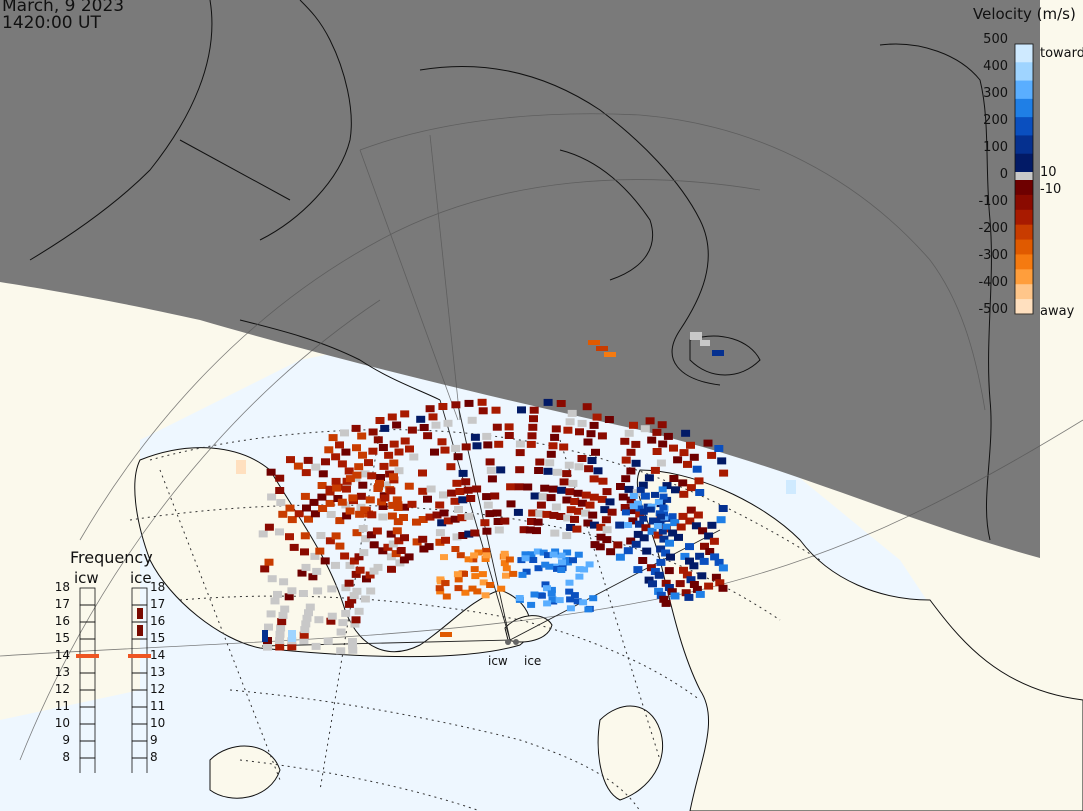 The height and width of the screenshot is (811, 1083). What do you see at coordinates (1003, 174) in the screenshot?
I see `colorbar-tick-label: 0` at bounding box center [1003, 174].